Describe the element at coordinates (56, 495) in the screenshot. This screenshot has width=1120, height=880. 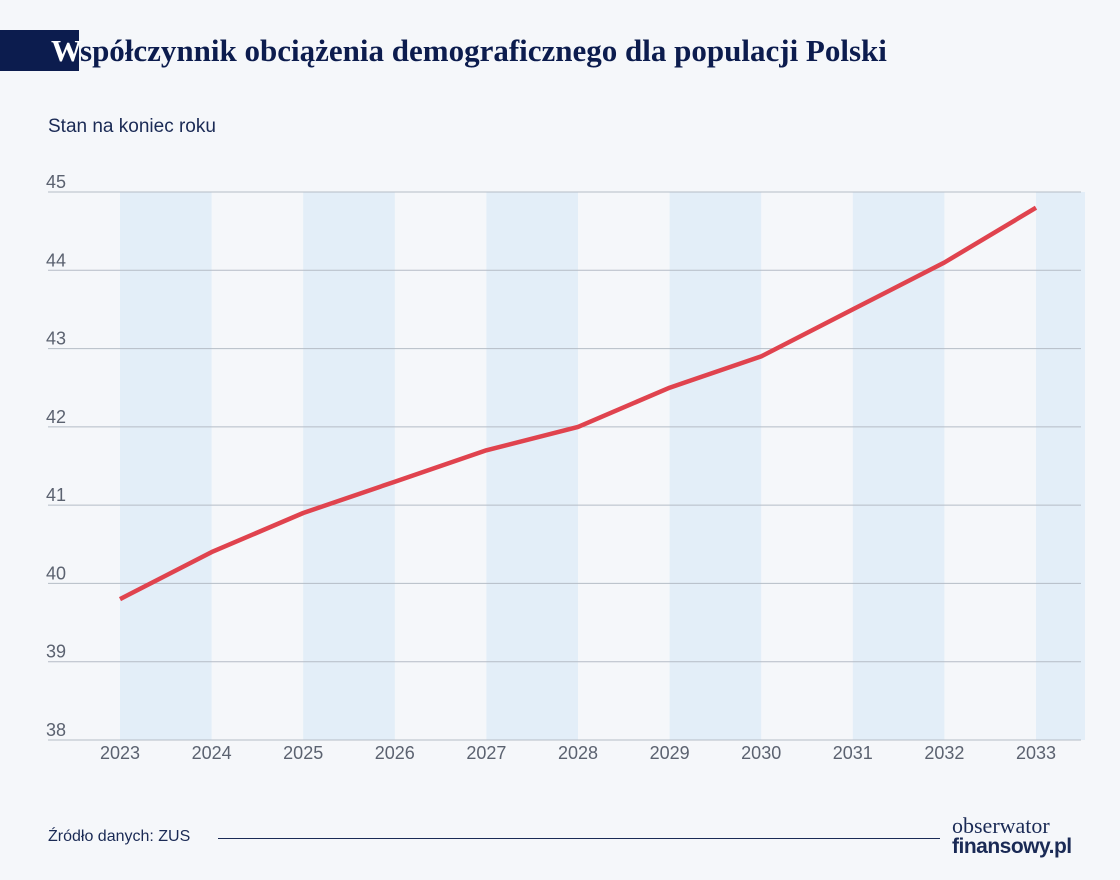
I see `y-tick-label: 41` at that location.